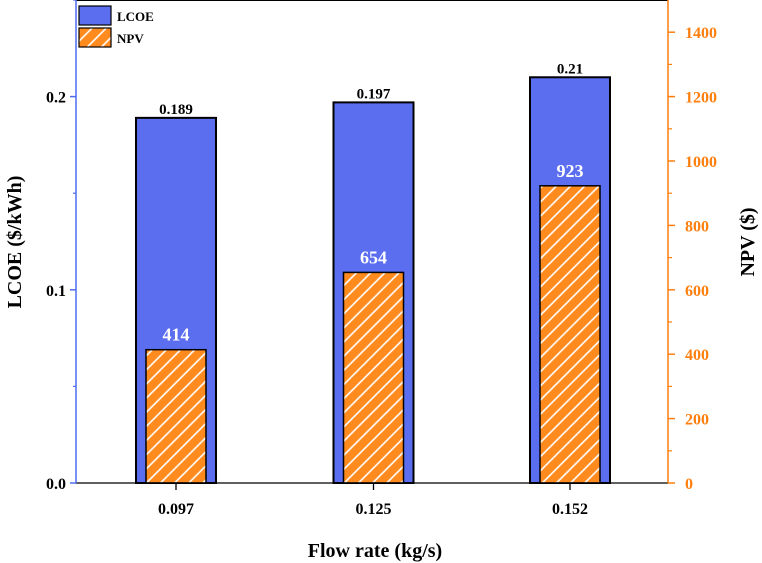 The height and width of the screenshot is (563, 762). What do you see at coordinates (374, 94) in the screenshot?
I see `data-label-lcoe-0.125: 0.197` at bounding box center [374, 94].